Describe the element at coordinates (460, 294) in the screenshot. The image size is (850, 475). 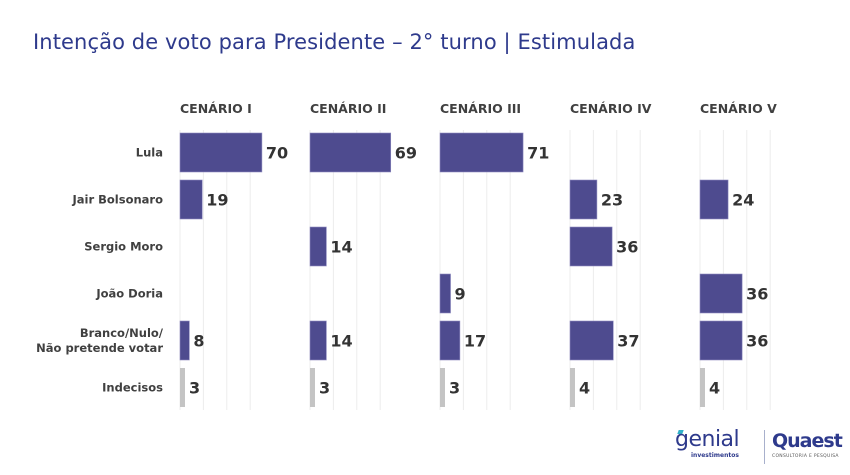
I see `value-label: 9` at that location.